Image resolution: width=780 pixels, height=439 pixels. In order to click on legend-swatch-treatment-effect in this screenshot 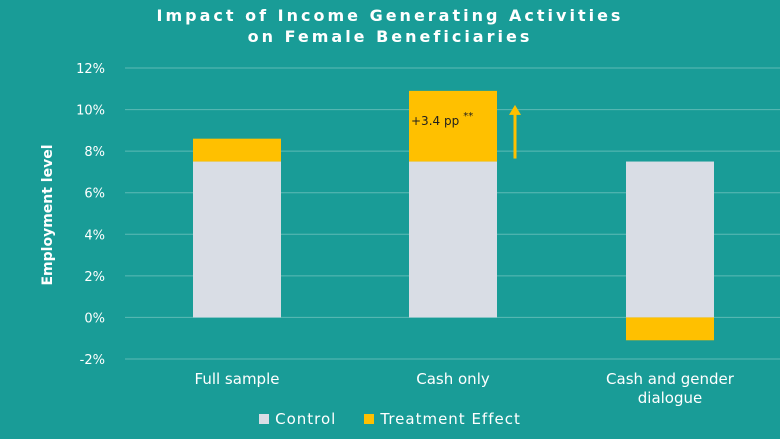, I will do `click(369, 419)`.